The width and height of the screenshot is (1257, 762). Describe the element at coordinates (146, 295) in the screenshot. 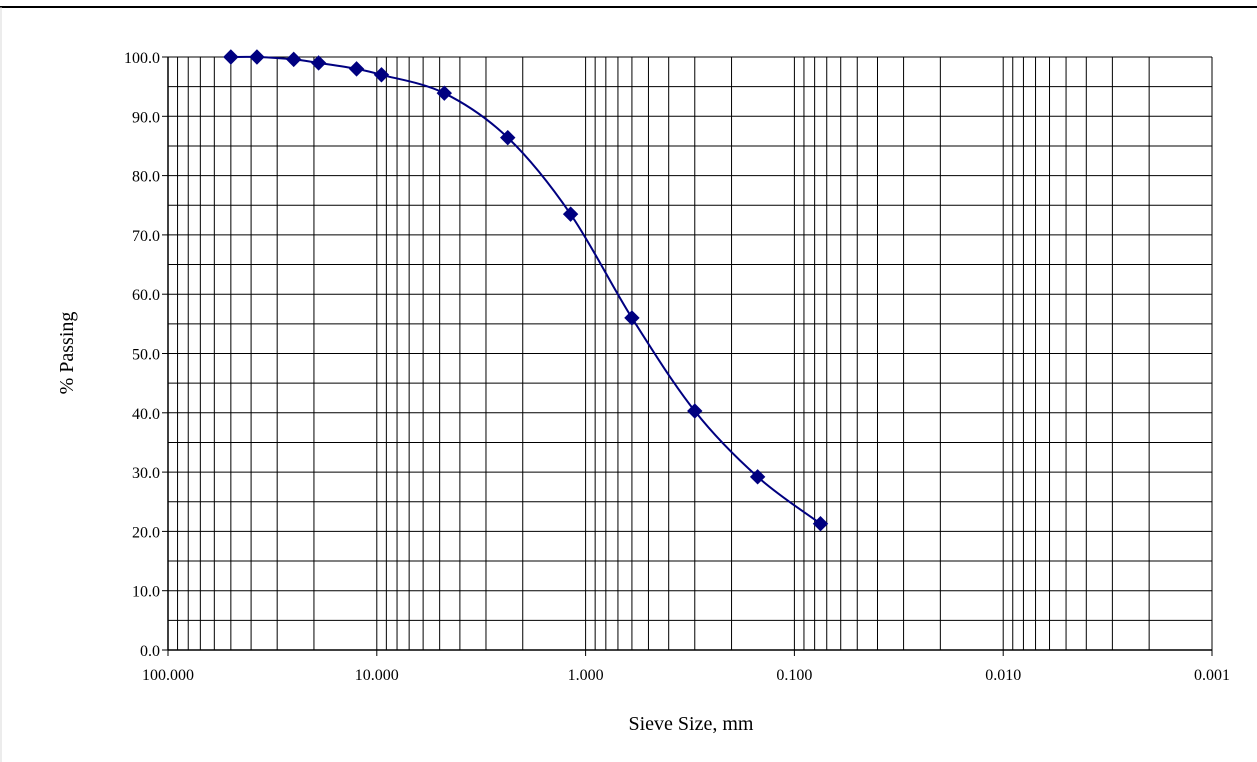

I see `y-tick-label: 60.0` at that location.